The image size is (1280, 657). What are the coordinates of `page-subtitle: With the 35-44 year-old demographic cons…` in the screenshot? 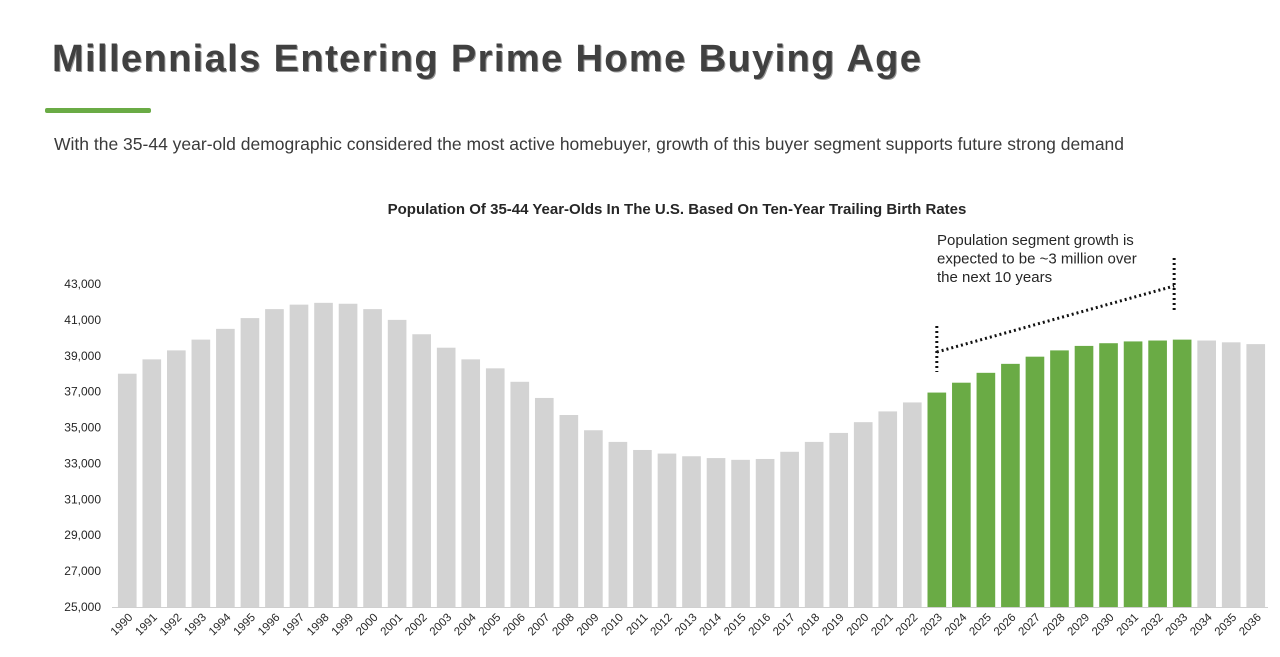 It's located at (589, 144).